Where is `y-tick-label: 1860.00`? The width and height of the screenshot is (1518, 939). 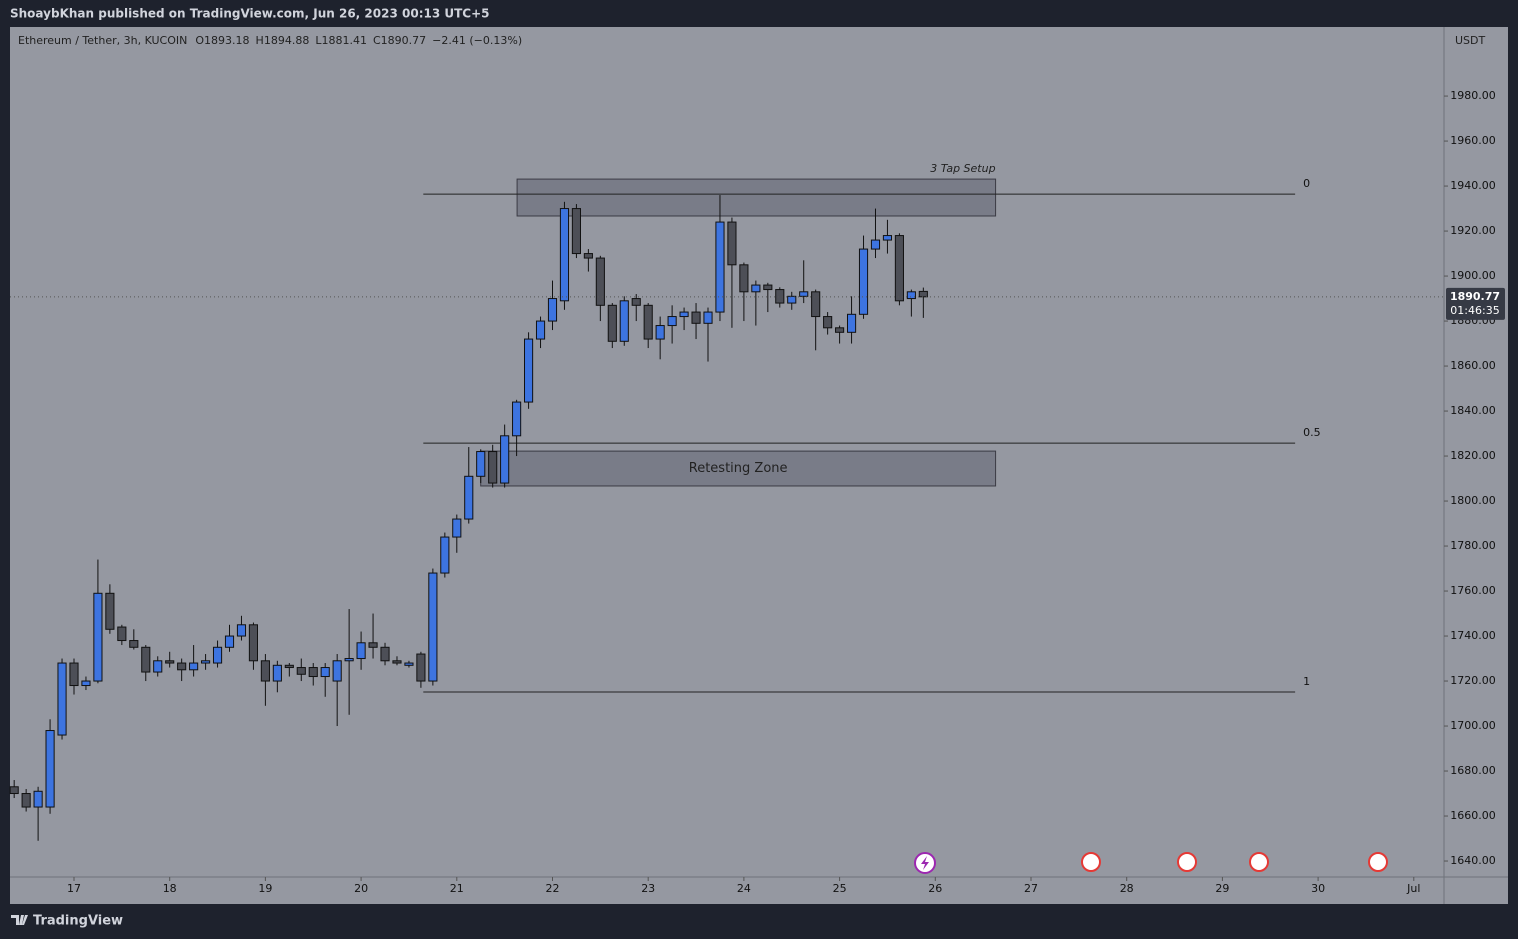
y-tick-label: 1860.00 is located at coordinates (1473, 365).